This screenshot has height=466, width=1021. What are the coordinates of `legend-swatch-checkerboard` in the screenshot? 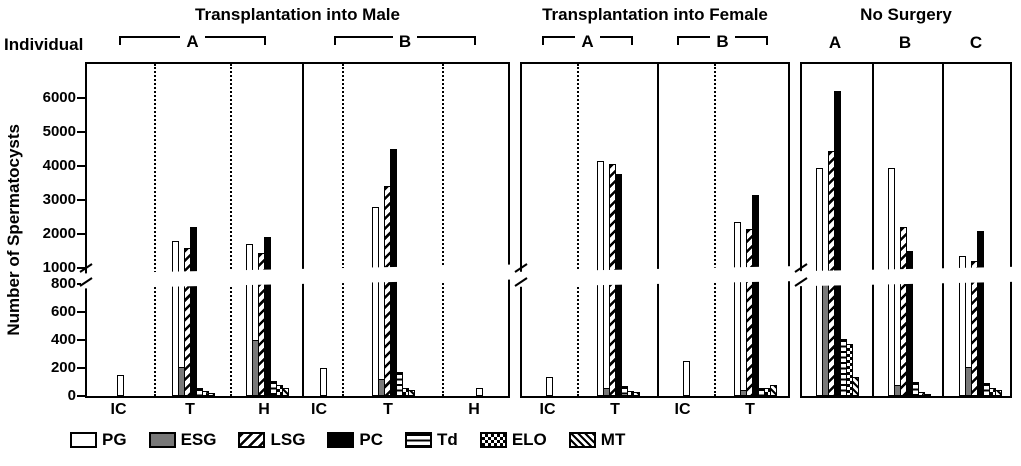 It's located at (493, 440).